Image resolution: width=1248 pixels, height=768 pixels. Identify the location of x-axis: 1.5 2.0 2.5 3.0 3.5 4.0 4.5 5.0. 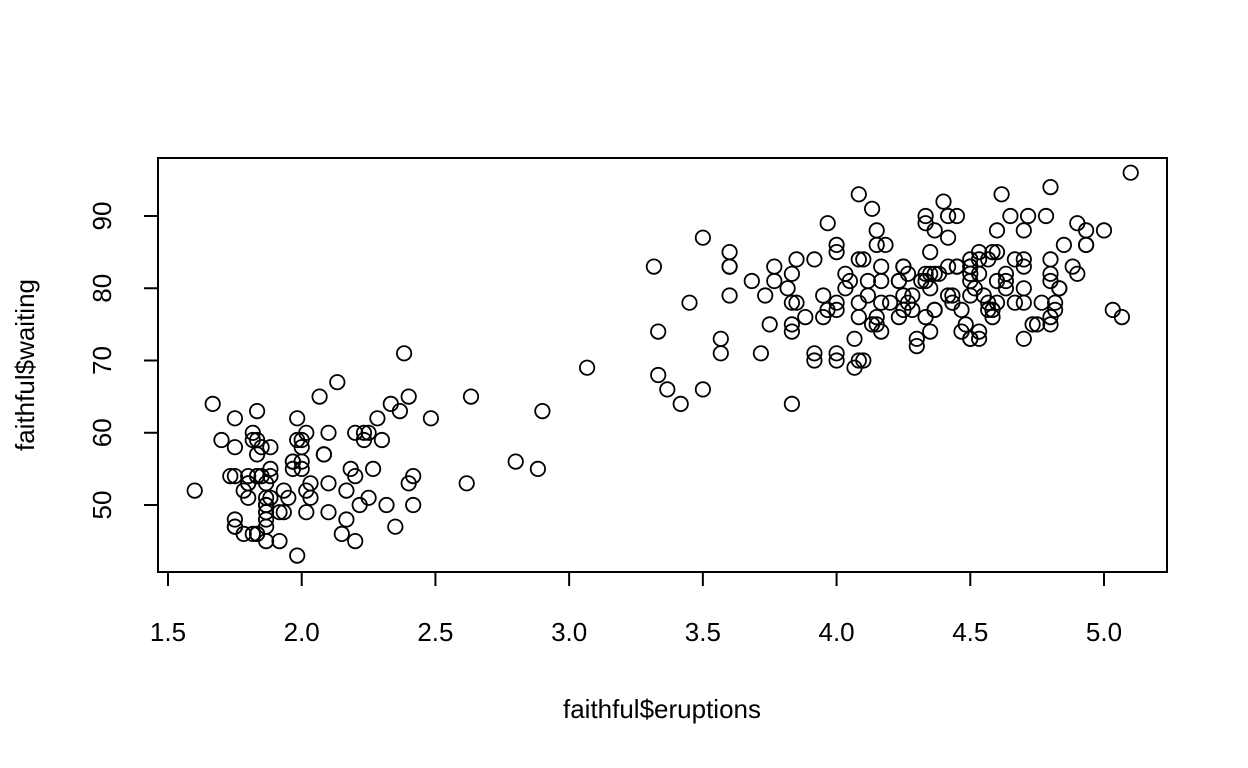
(636, 609).